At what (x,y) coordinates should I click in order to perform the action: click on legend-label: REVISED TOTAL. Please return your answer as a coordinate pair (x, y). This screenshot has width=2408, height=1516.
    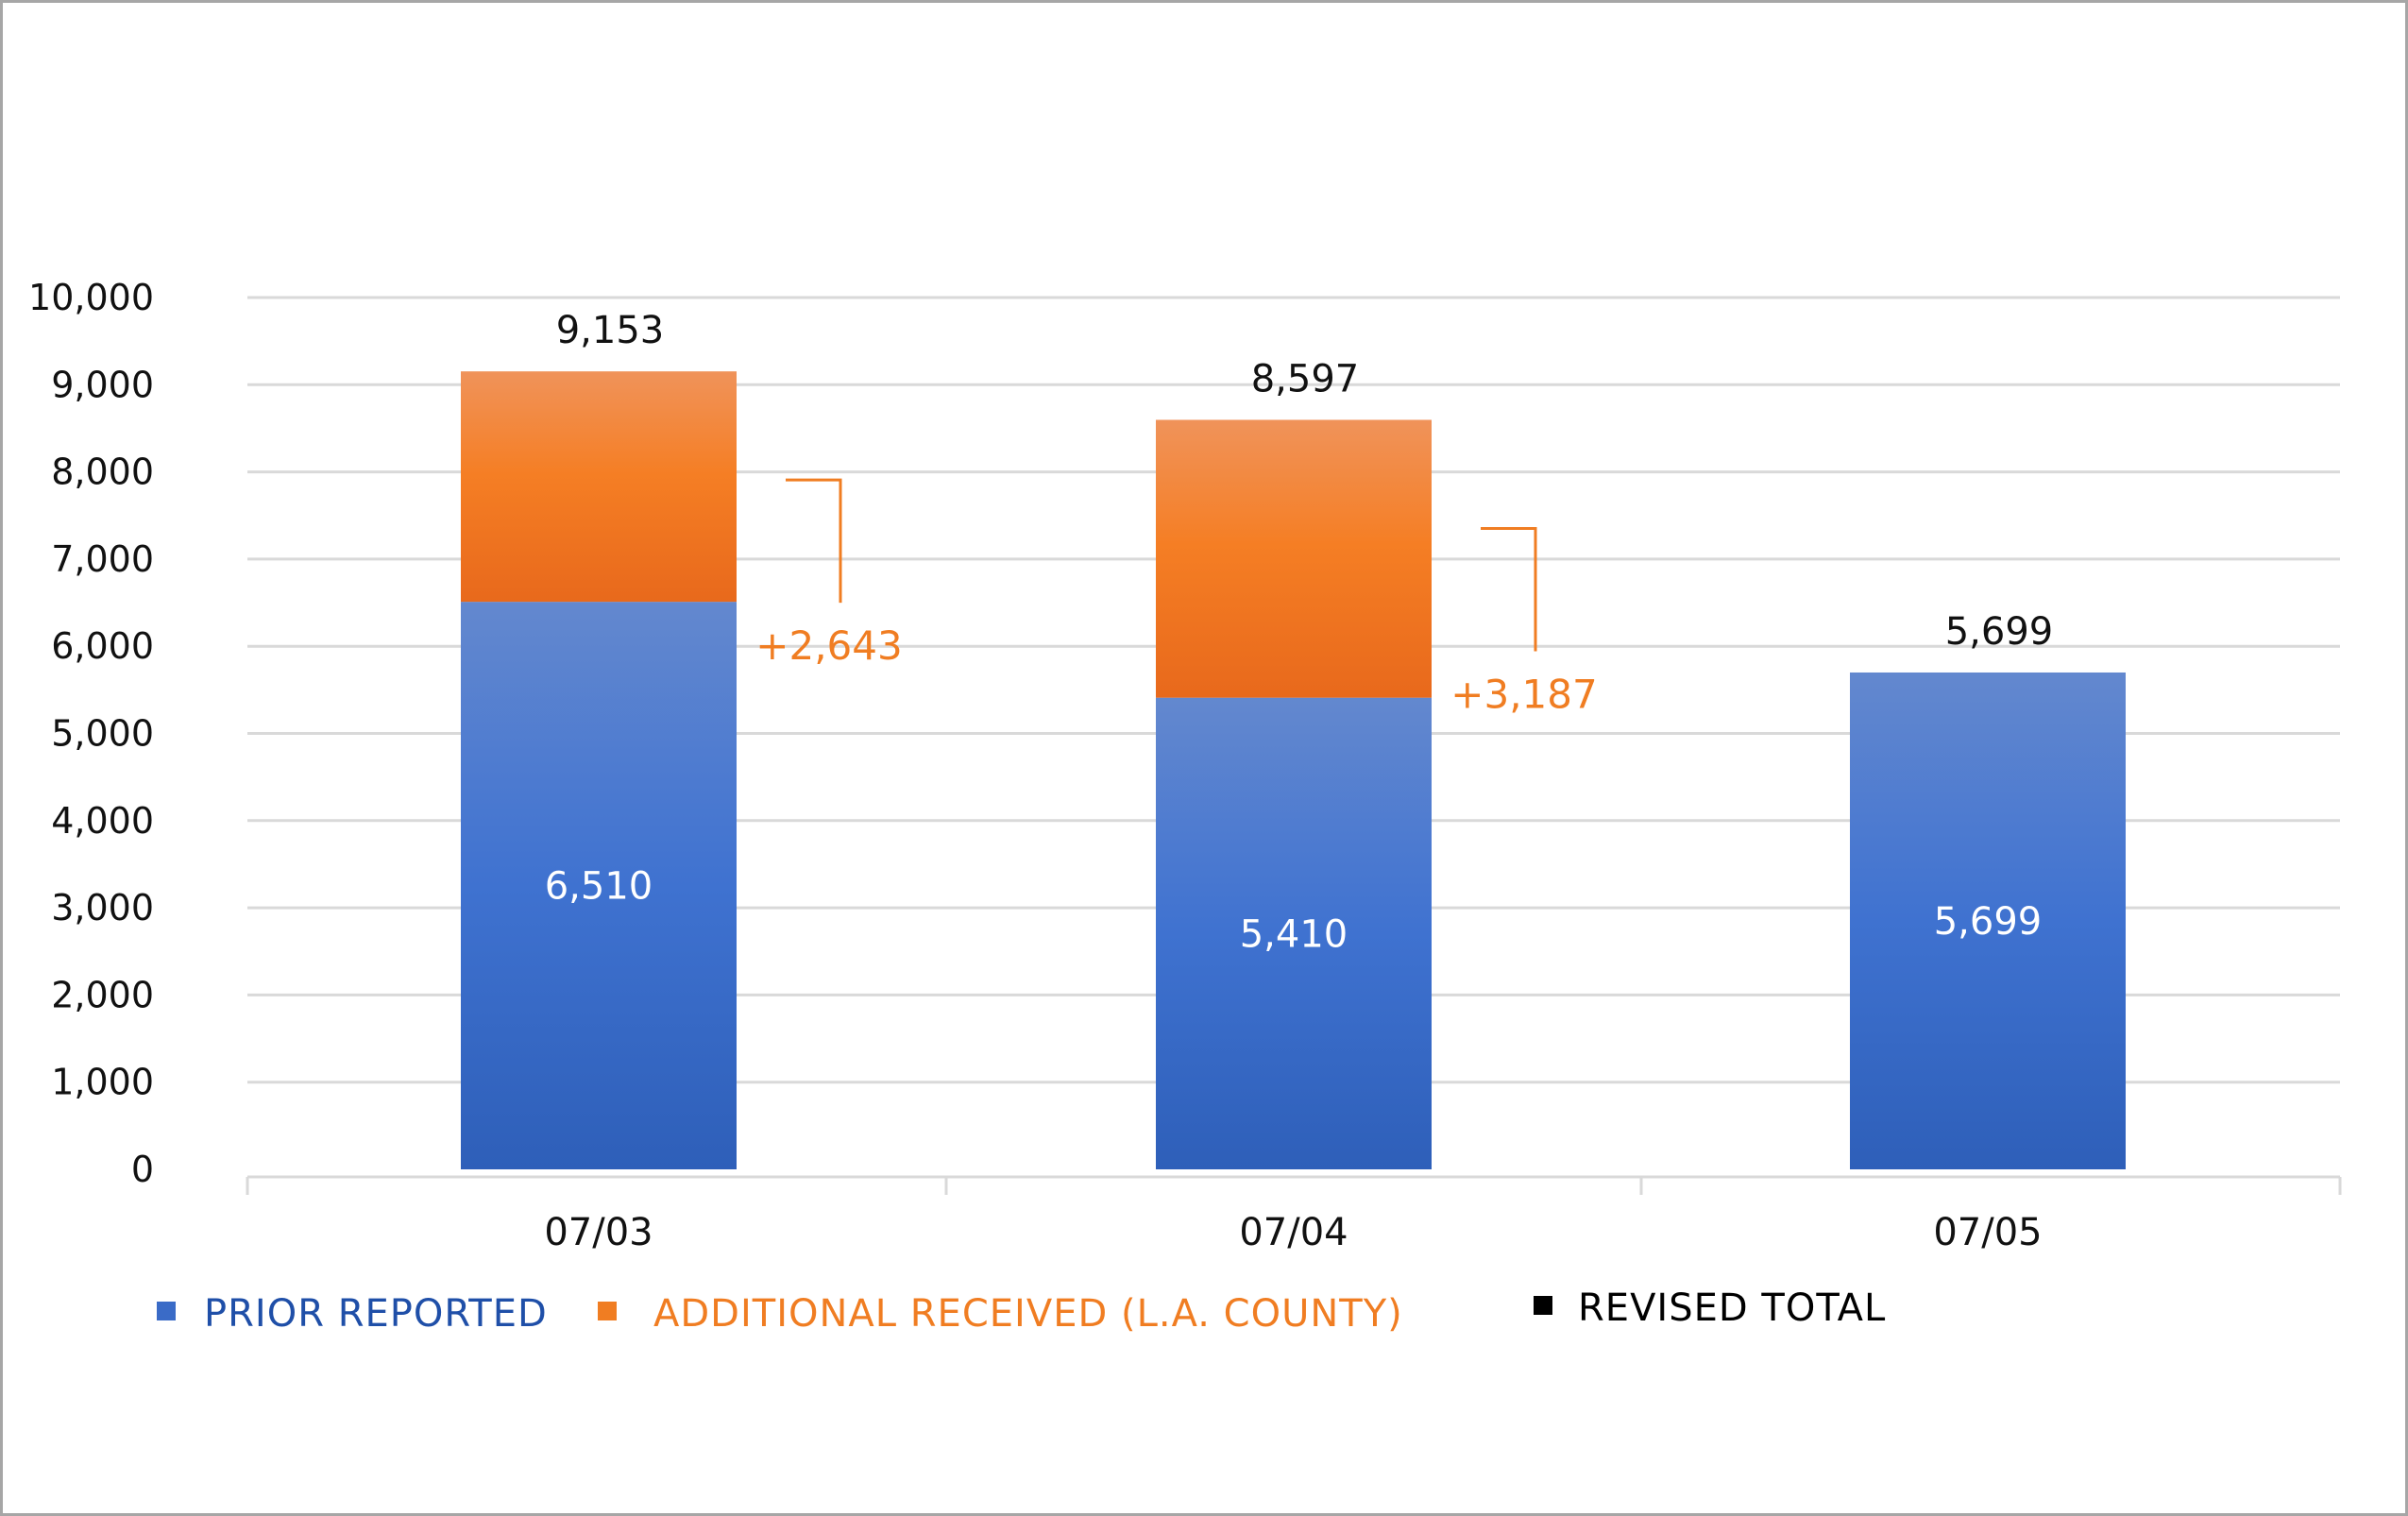
    Looking at the image, I should click on (1732, 1308).